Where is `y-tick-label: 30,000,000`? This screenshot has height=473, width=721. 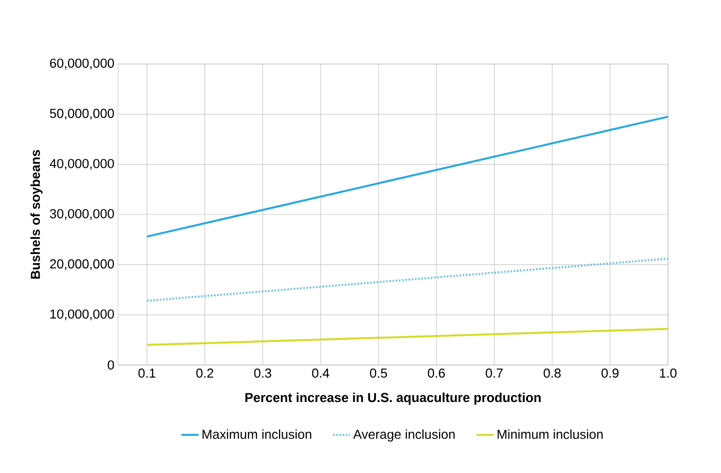
y-tick-label: 30,000,000 is located at coordinates (82, 214).